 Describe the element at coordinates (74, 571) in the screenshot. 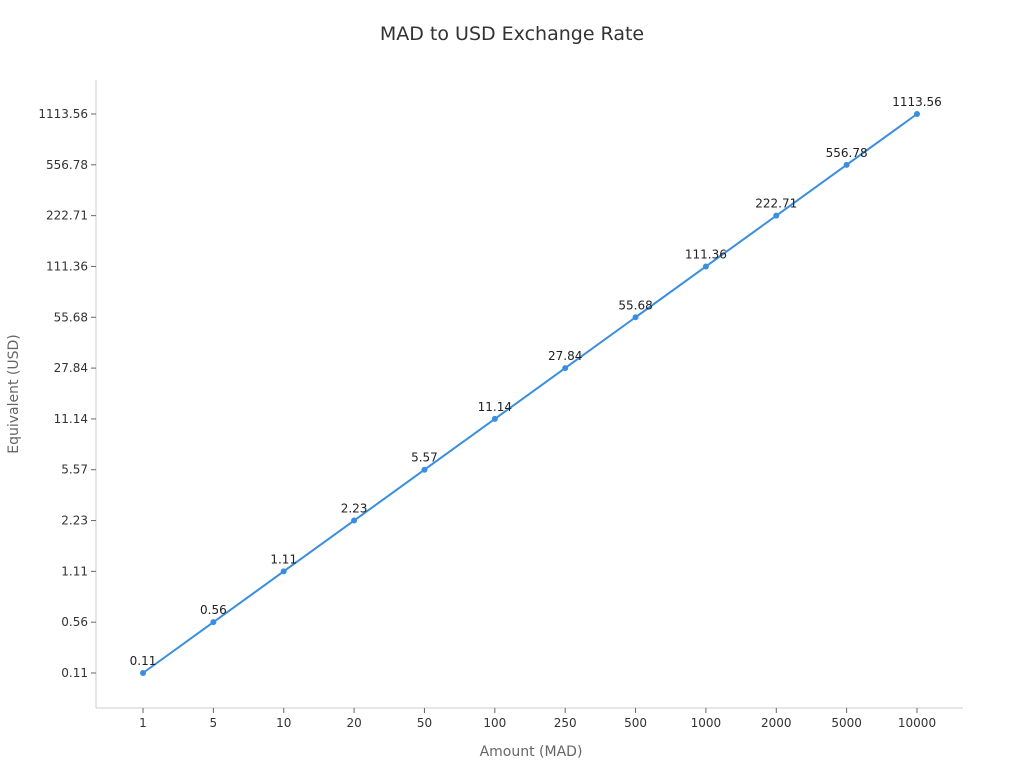

I see `y-tick-label: 1.11` at that location.